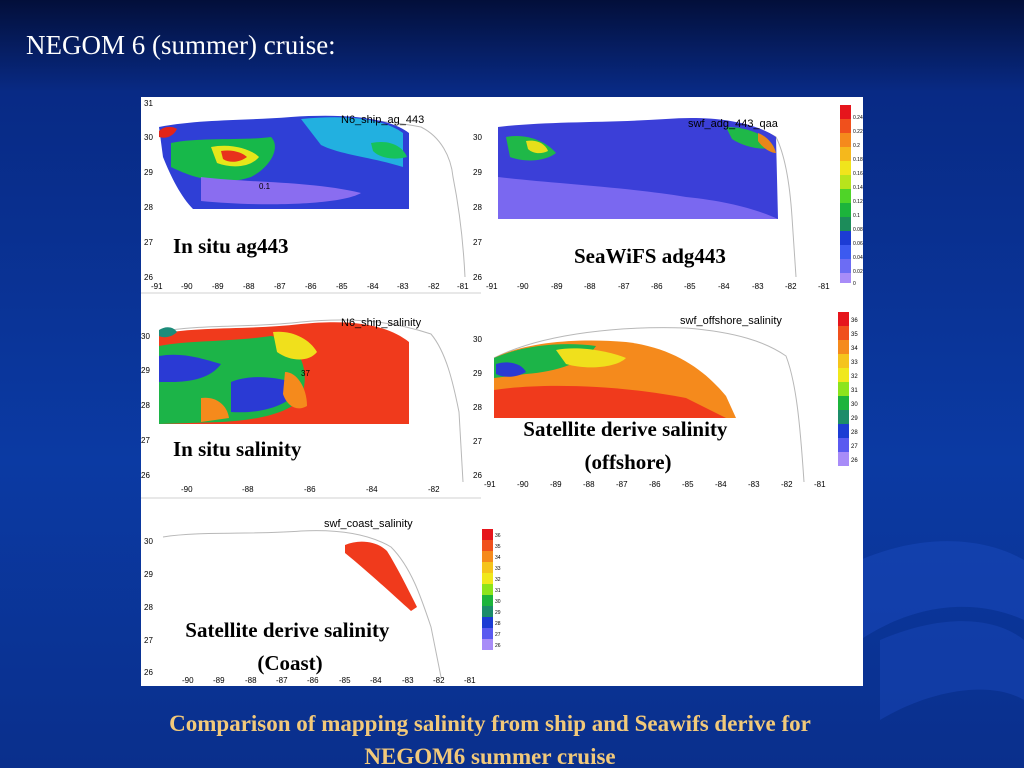  I want to click on panel-label-line1: Satellite derive salinity, so click(287, 630).